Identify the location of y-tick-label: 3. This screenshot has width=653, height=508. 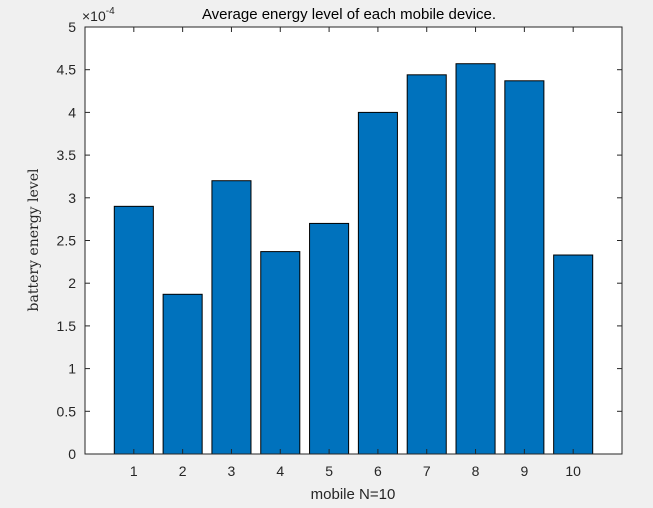
(72, 198).